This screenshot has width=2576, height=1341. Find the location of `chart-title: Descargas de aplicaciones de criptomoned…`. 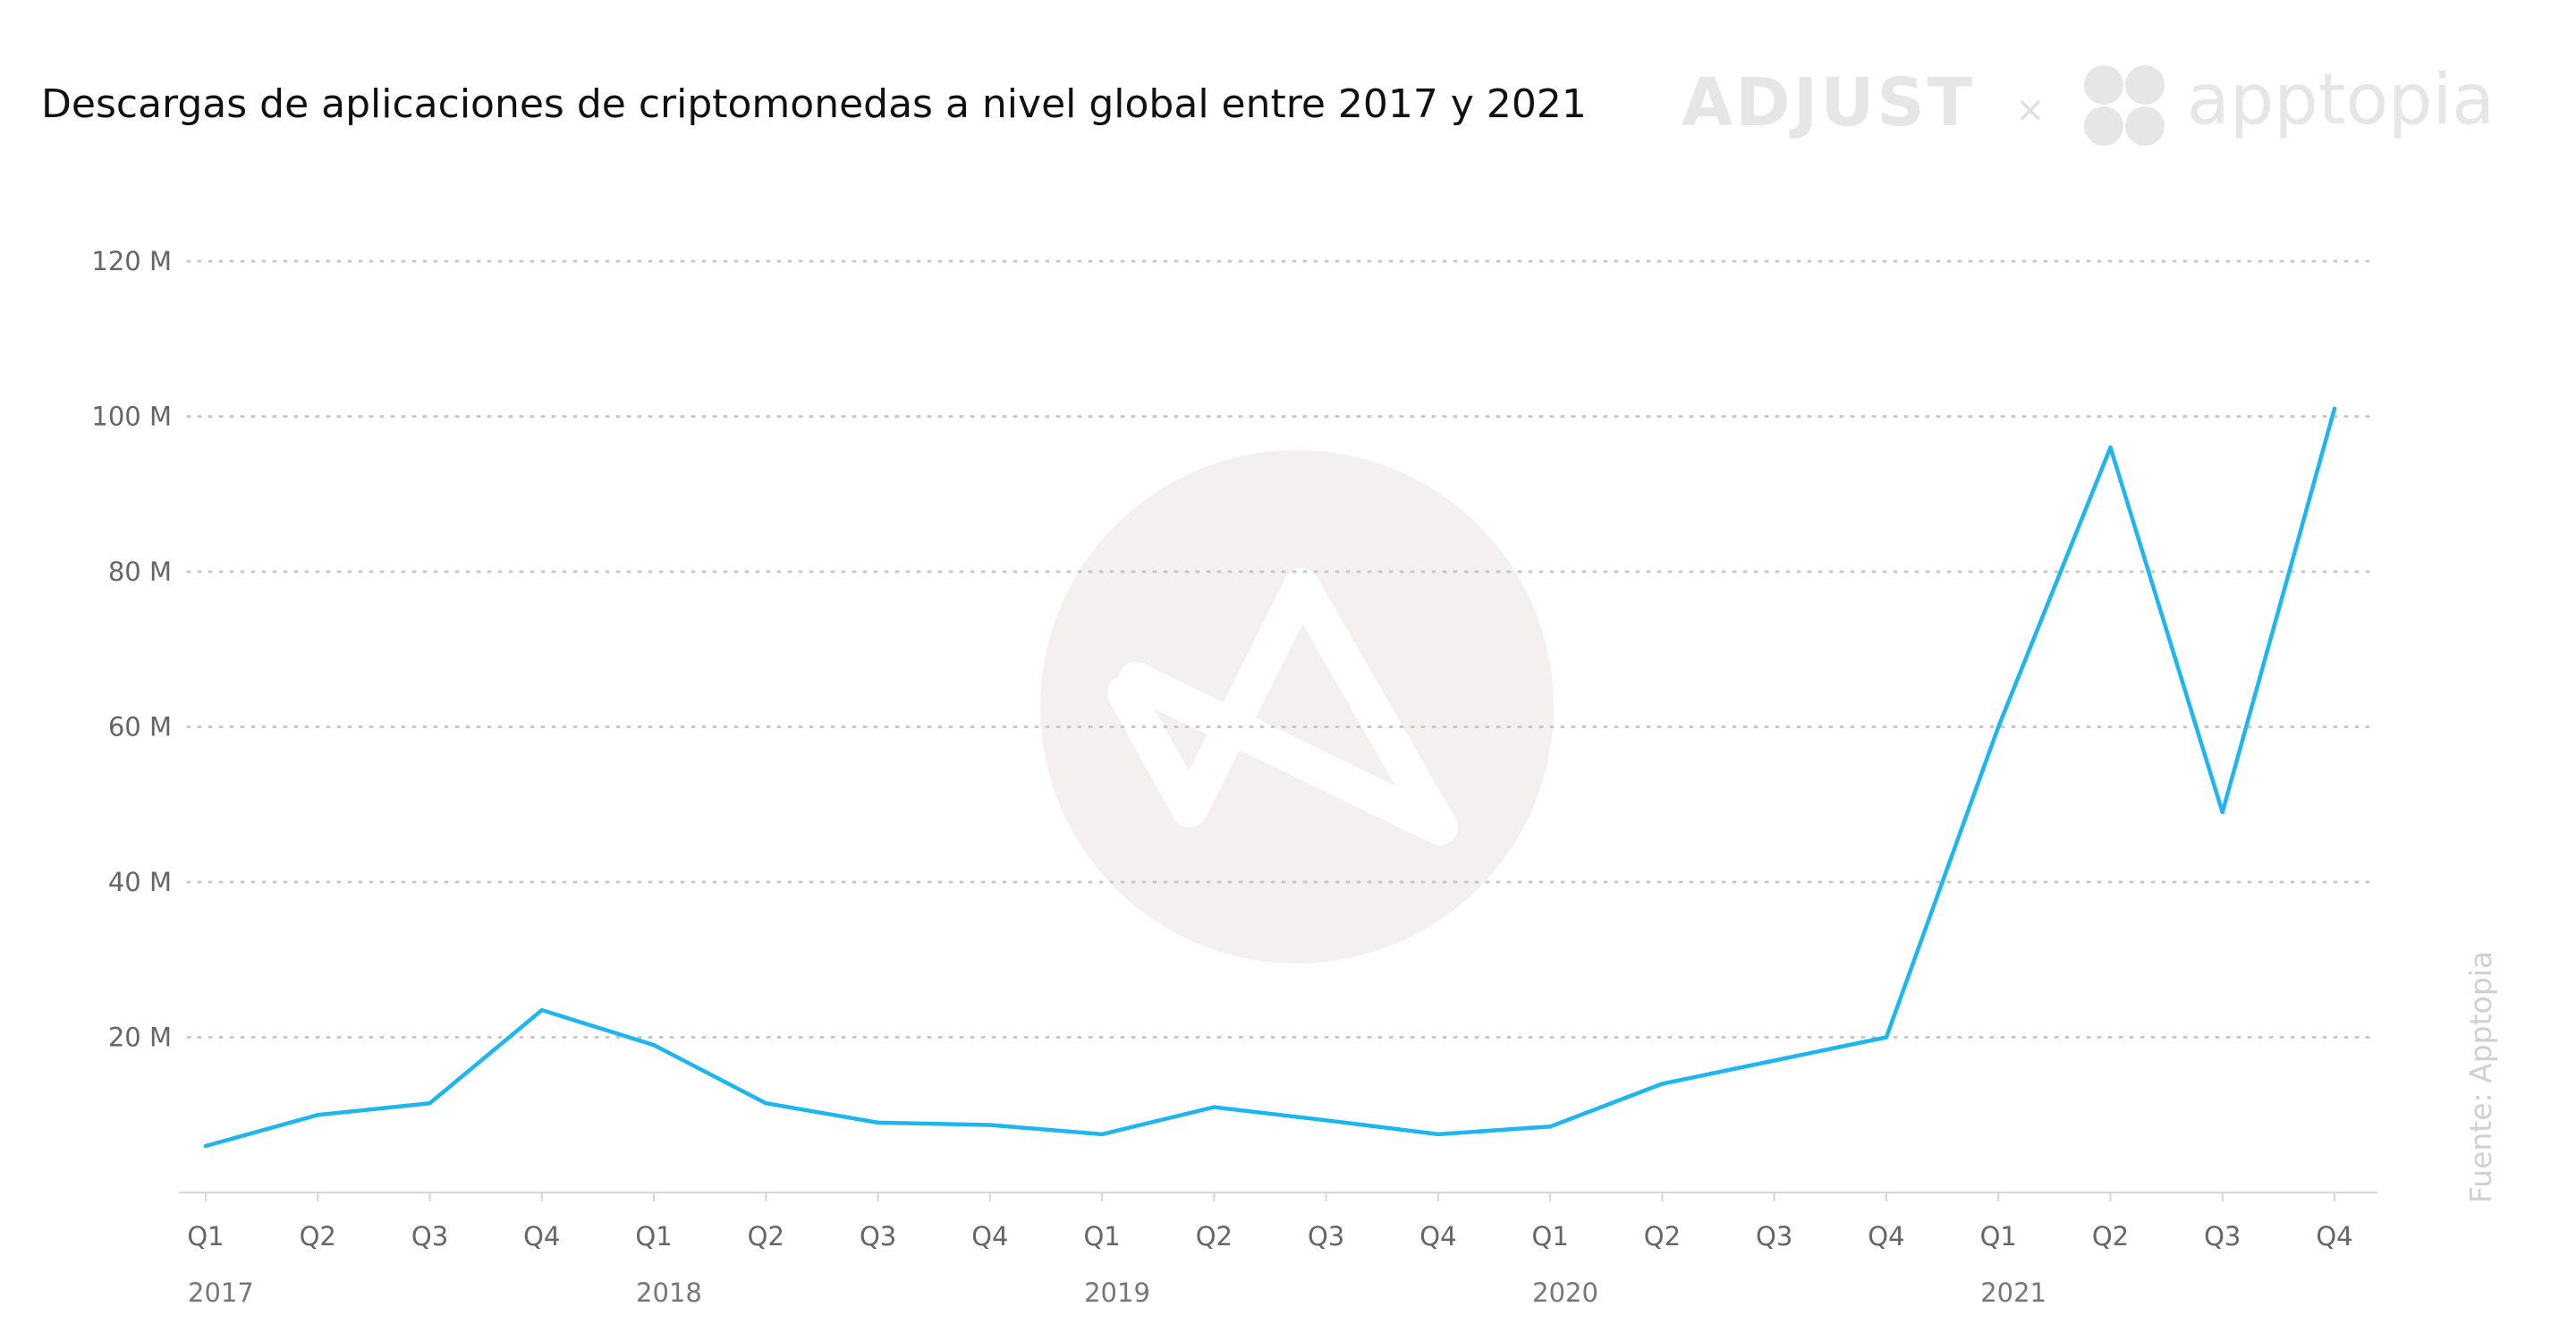

chart-title: Descargas de aplicaciones de criptomoned… is located at coordinates (814, 104).